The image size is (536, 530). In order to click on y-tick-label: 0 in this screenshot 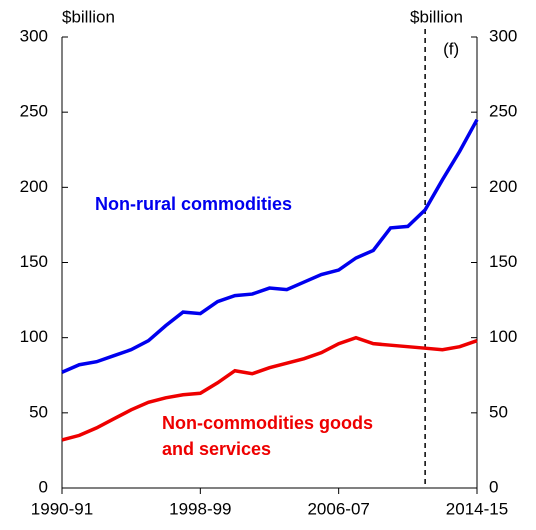, I will do `click(43, 486)`.